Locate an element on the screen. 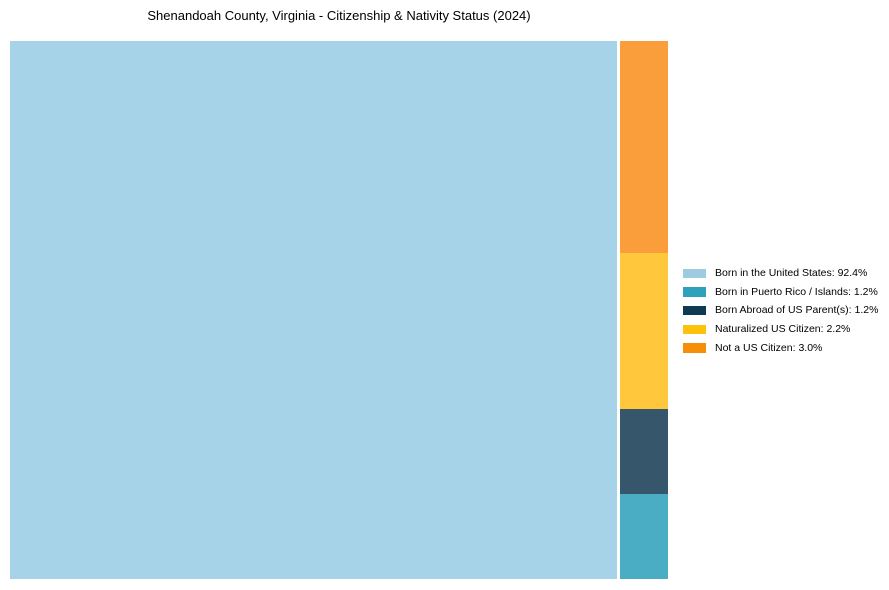 This screenshot has height=590, width=889. legend-label: Naturalized US Citizen: 2.2% is located at coordinates (783, 329).